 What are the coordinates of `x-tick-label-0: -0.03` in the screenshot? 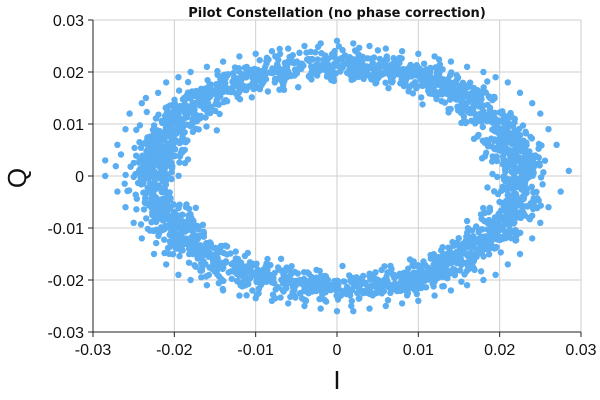 It's located at (93, 350).